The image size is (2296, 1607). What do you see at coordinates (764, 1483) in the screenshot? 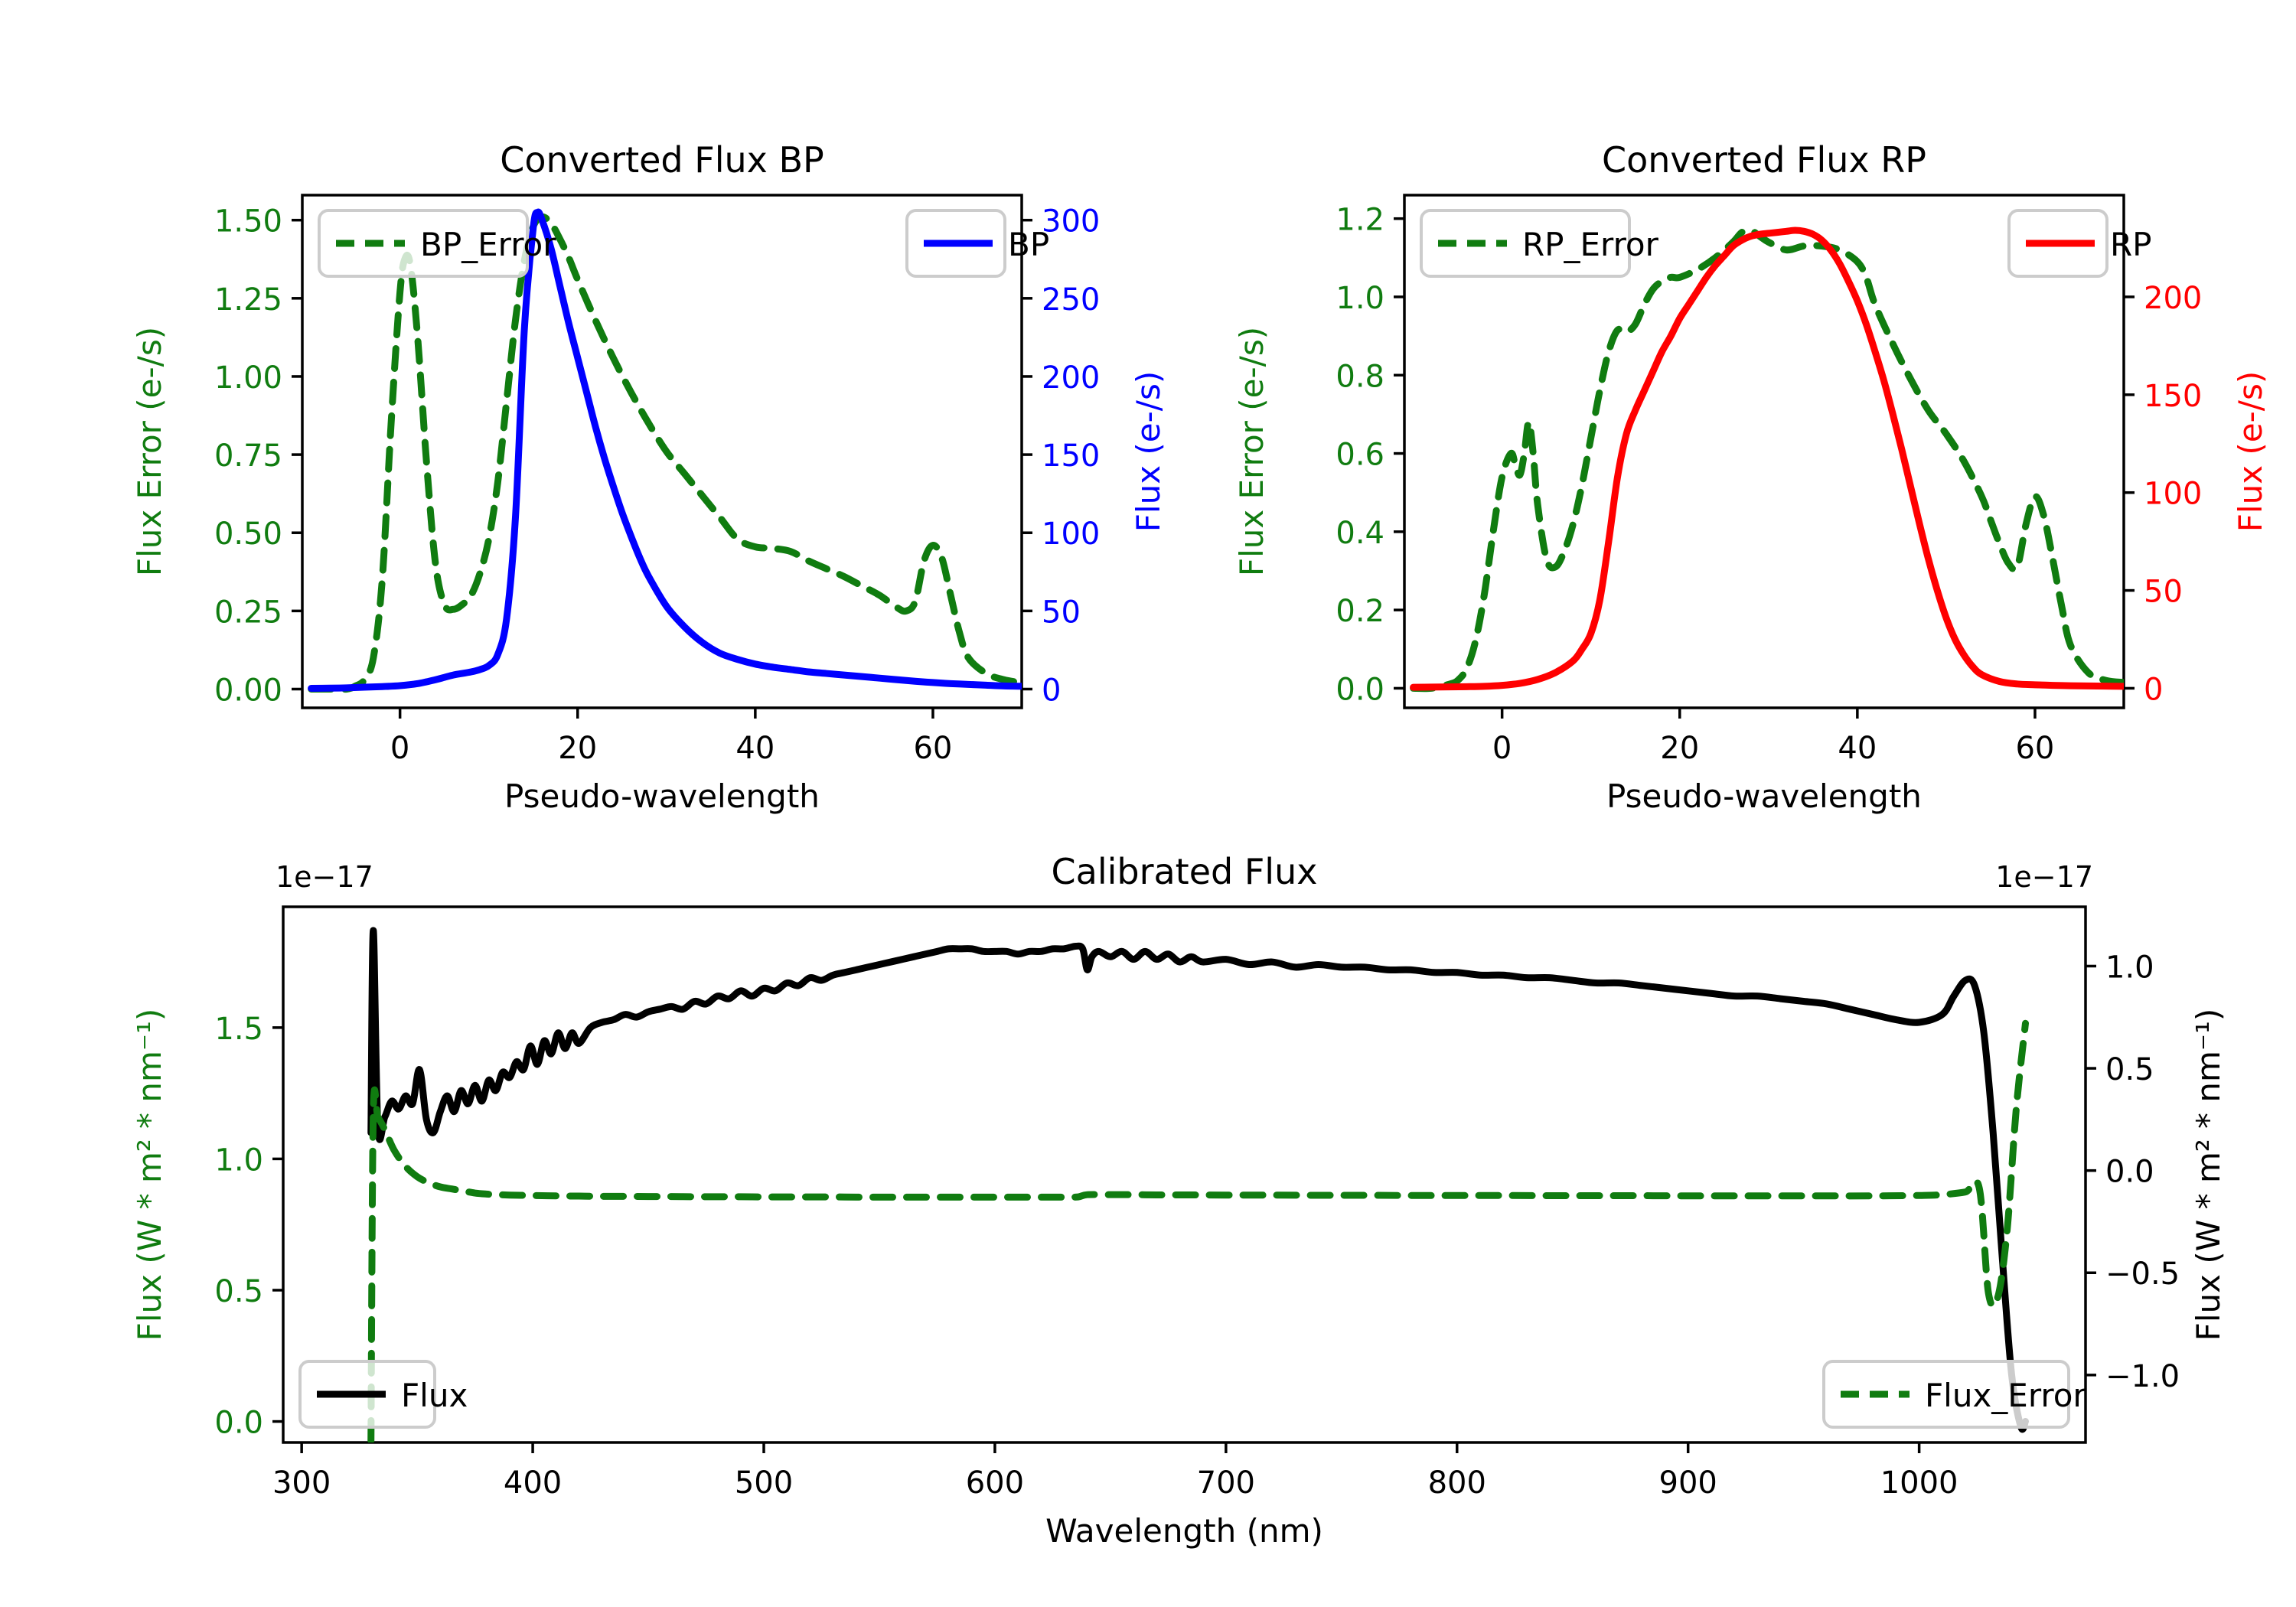
I see `xticklabel-cal-2: 500` at bounding box center [764, 1483].